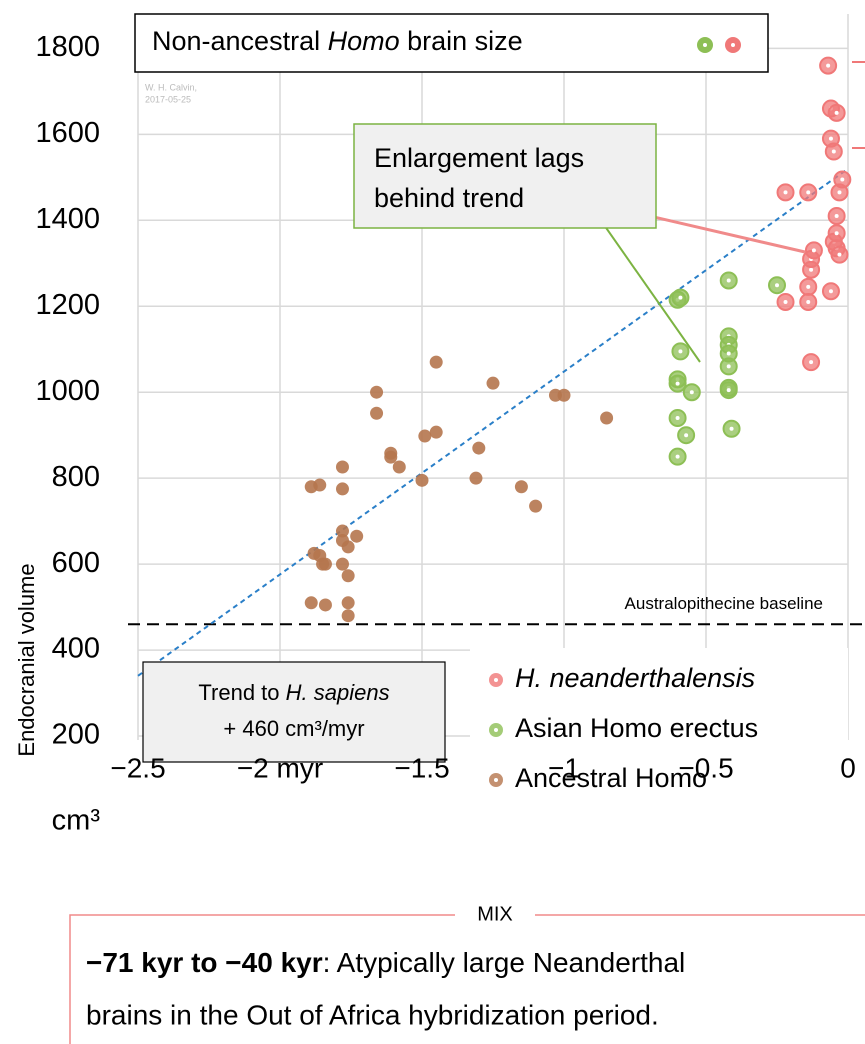 This screenshot has height=1044, width=865. Describe the element at coordinates (636, 728) in the screenshot. I see `legend-label: Asian Homo erectus` at that location.